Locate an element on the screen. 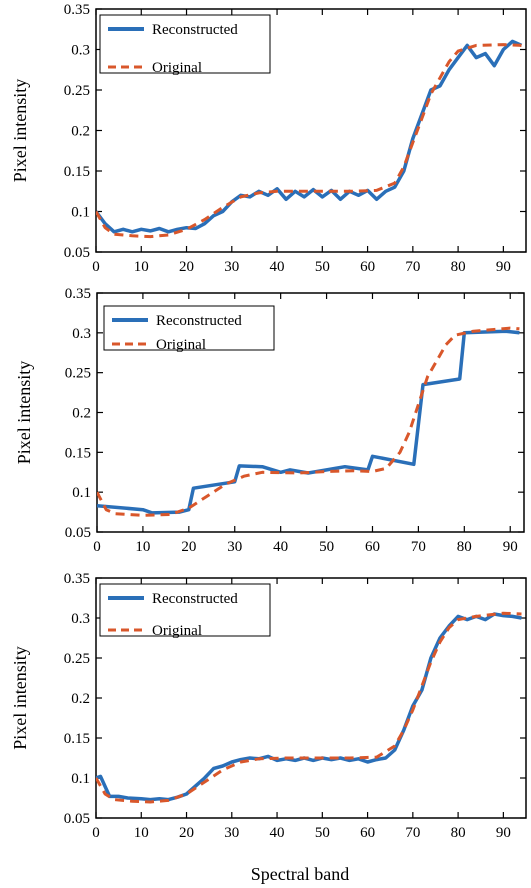 This screenshot has width=531, height=888. figure-x-axis-label: Spectral band is located at coordinates (300, 874).